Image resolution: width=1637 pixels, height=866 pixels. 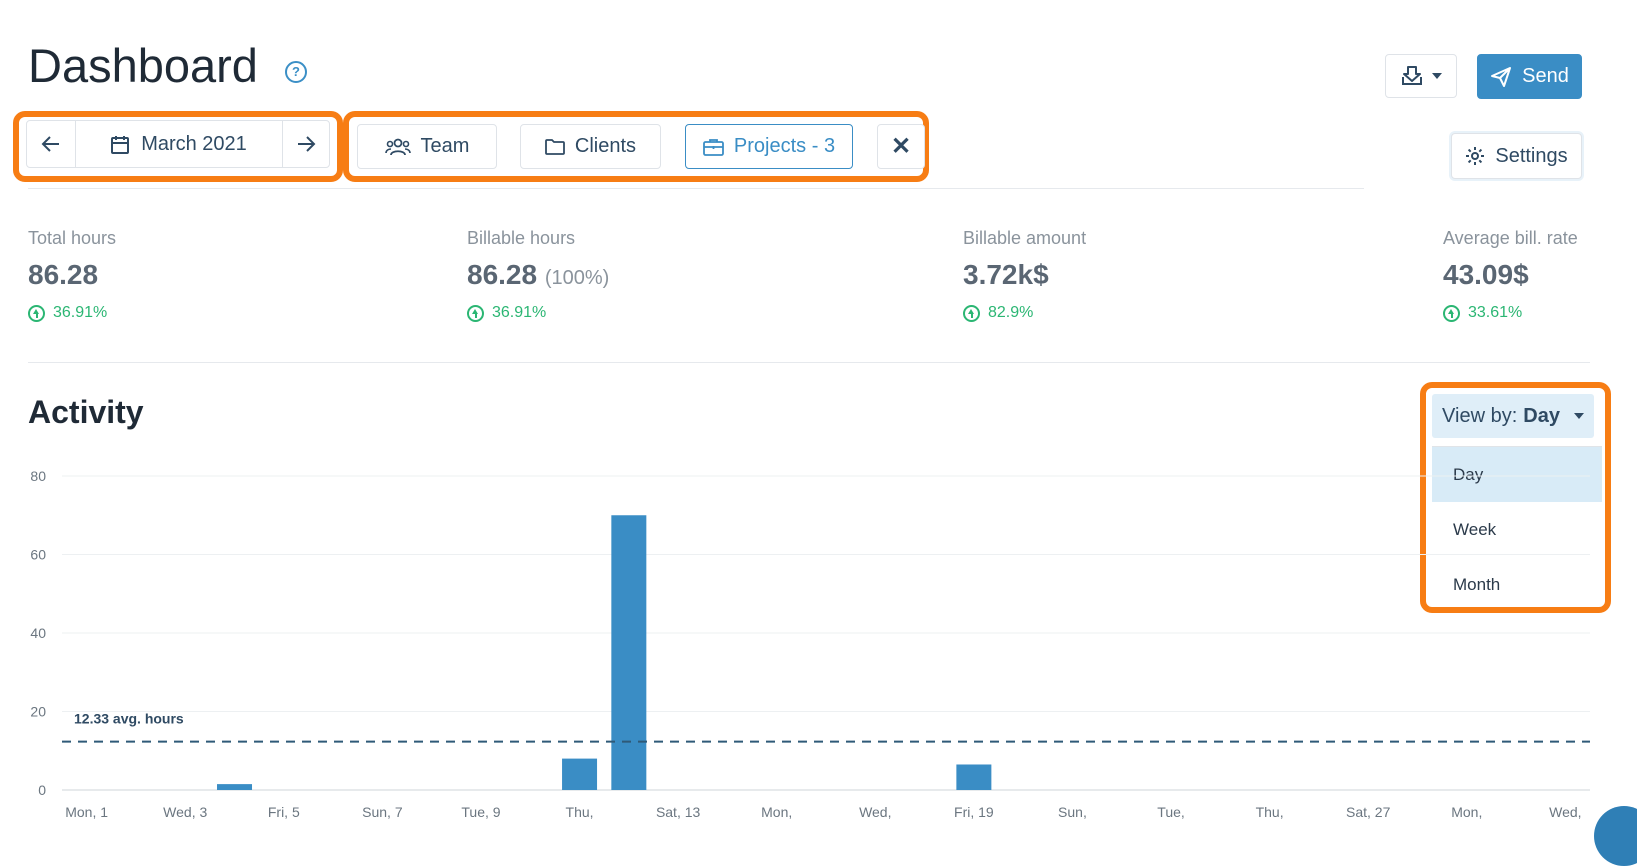 I want to click on team-filter-button: Team, so click(x=427, y=146).